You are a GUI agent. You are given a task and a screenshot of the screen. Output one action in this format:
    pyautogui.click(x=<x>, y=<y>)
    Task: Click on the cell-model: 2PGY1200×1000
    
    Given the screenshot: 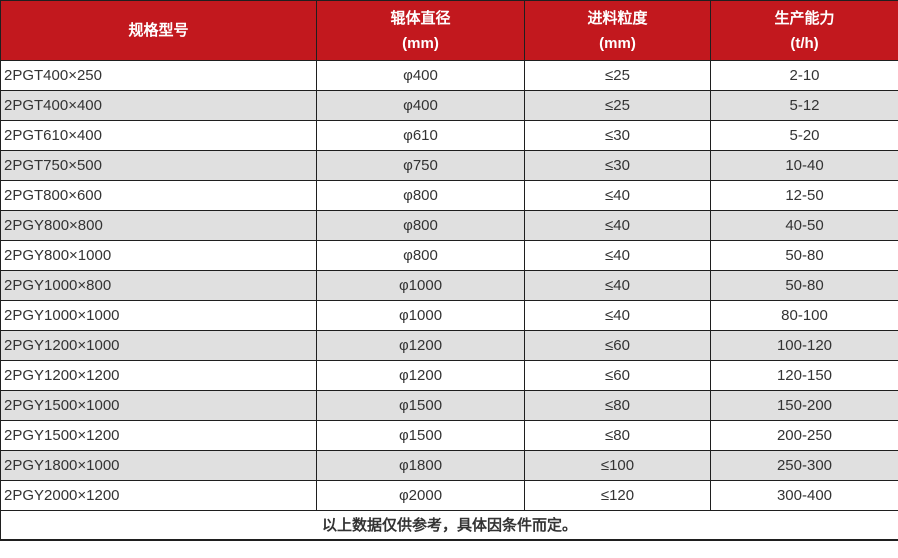 What is the action you would take?
    pyautogui.click(x=158, y=345)
    